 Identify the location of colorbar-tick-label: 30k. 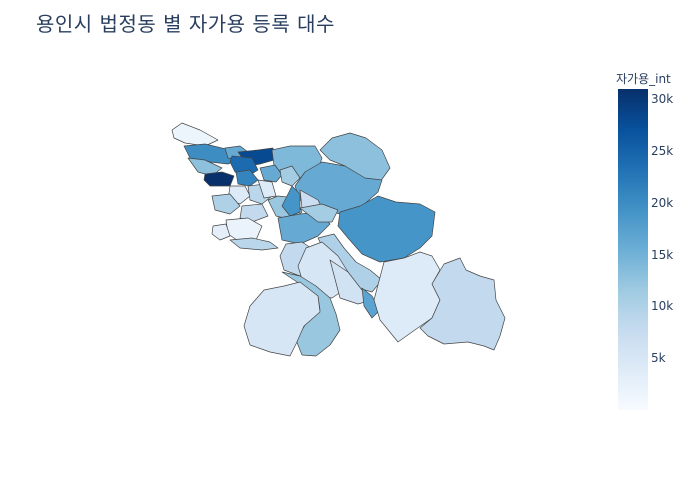
(662, 99).